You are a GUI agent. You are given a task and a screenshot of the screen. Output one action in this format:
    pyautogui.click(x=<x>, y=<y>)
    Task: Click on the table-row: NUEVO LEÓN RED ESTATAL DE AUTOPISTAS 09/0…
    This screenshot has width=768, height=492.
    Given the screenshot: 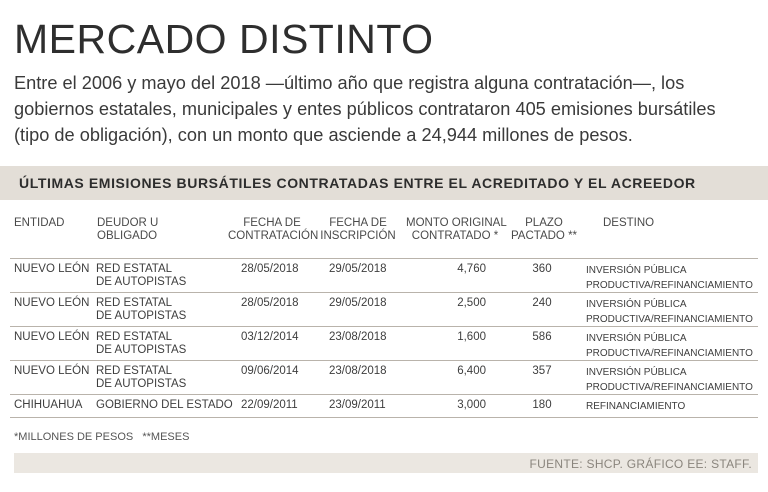 What is the action you would take?
    pyautogui.click(x=384, y=377)
    